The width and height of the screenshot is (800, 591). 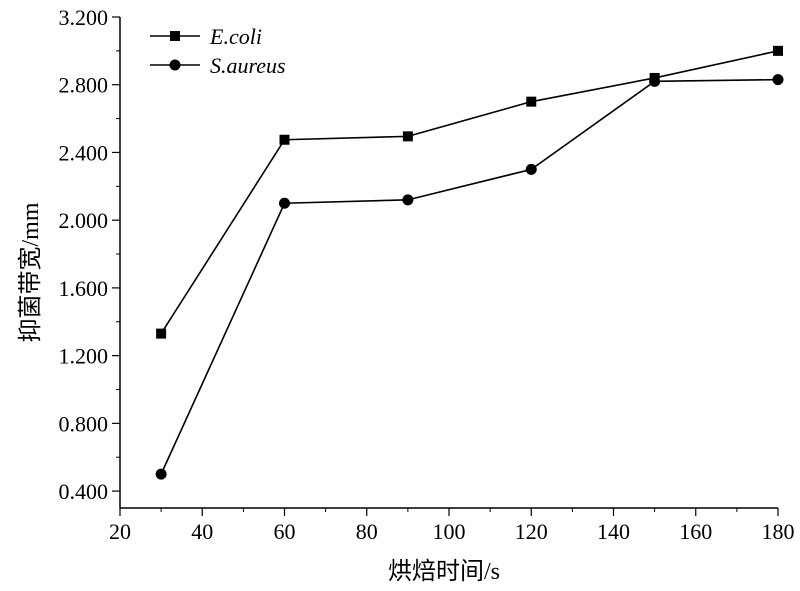 I want to click on y-axis-title: 抑菌带宽/mm, so click(x=30, y=272).